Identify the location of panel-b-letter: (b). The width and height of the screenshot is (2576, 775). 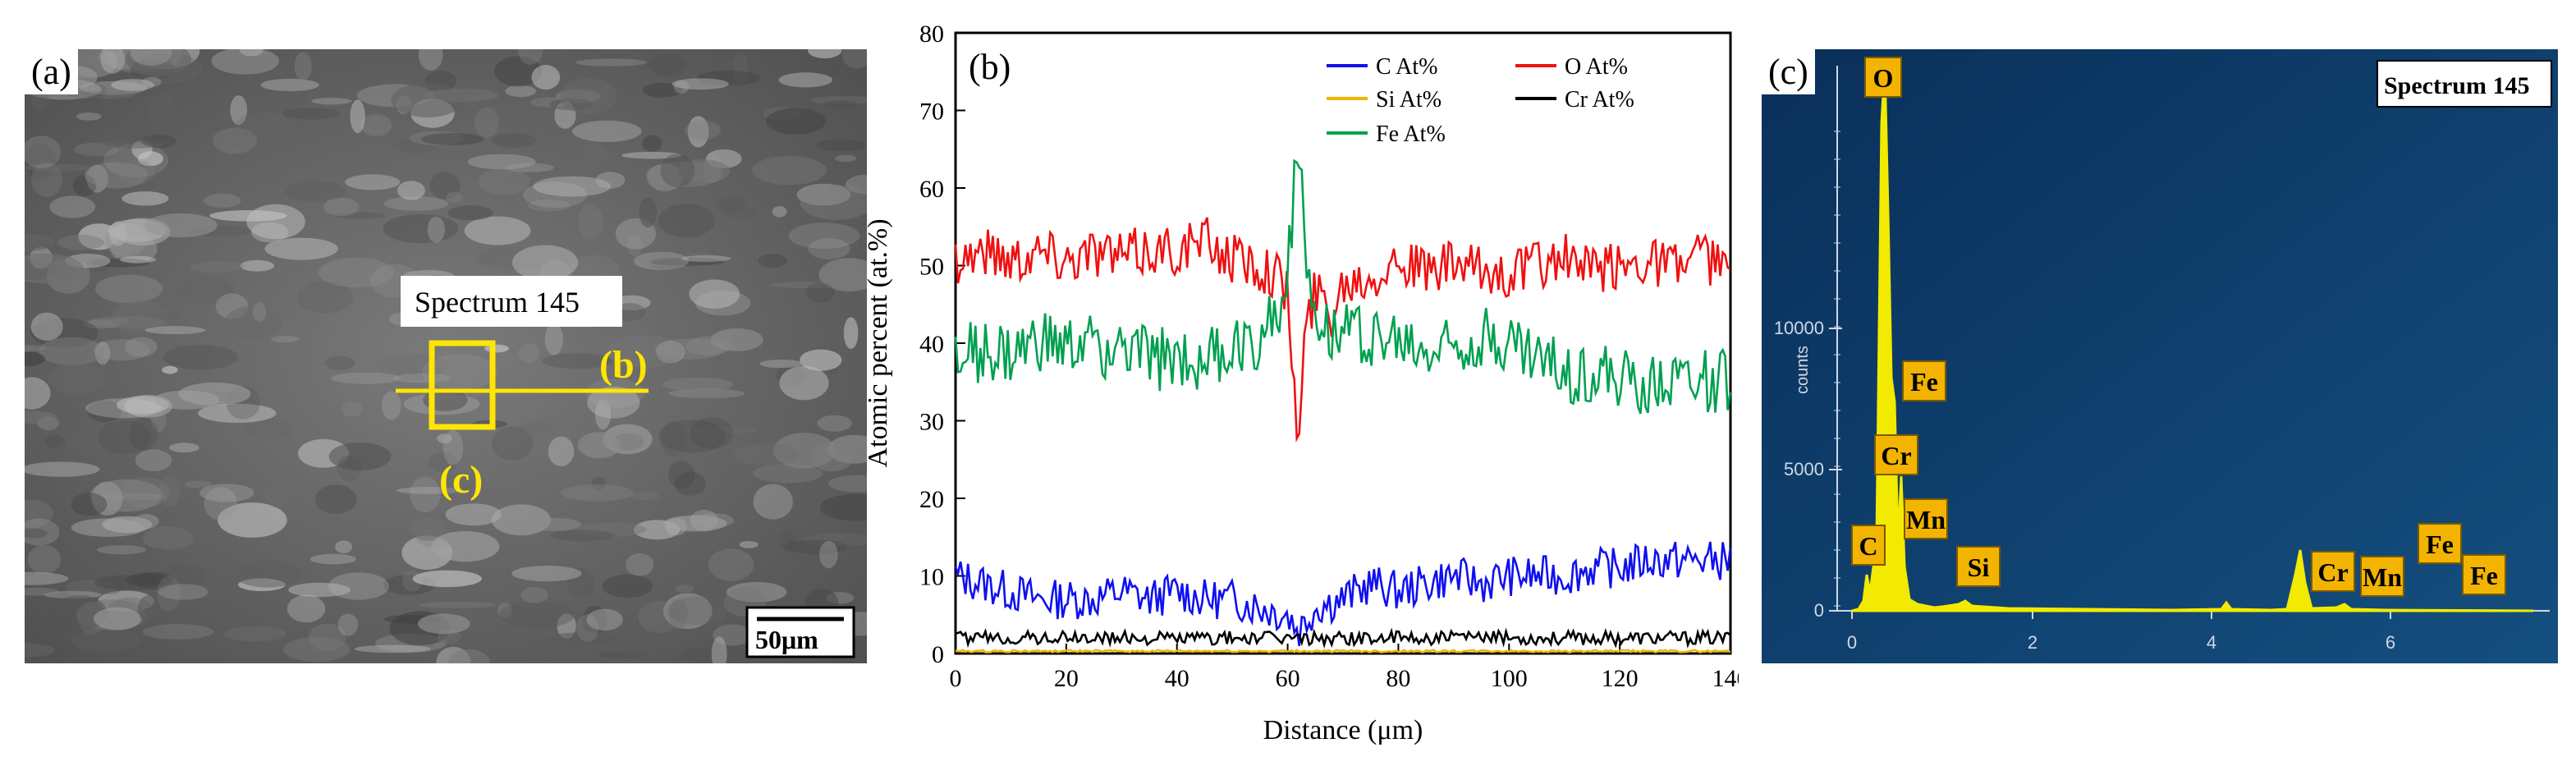
(990, 67).